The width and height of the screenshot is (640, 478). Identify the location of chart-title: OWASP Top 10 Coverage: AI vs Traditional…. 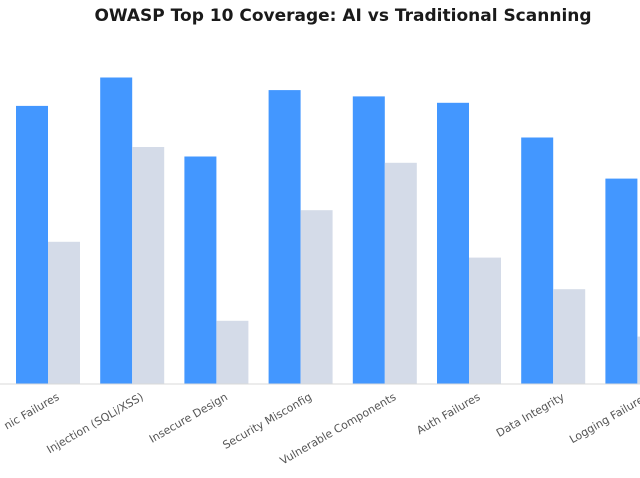
(342, 16).